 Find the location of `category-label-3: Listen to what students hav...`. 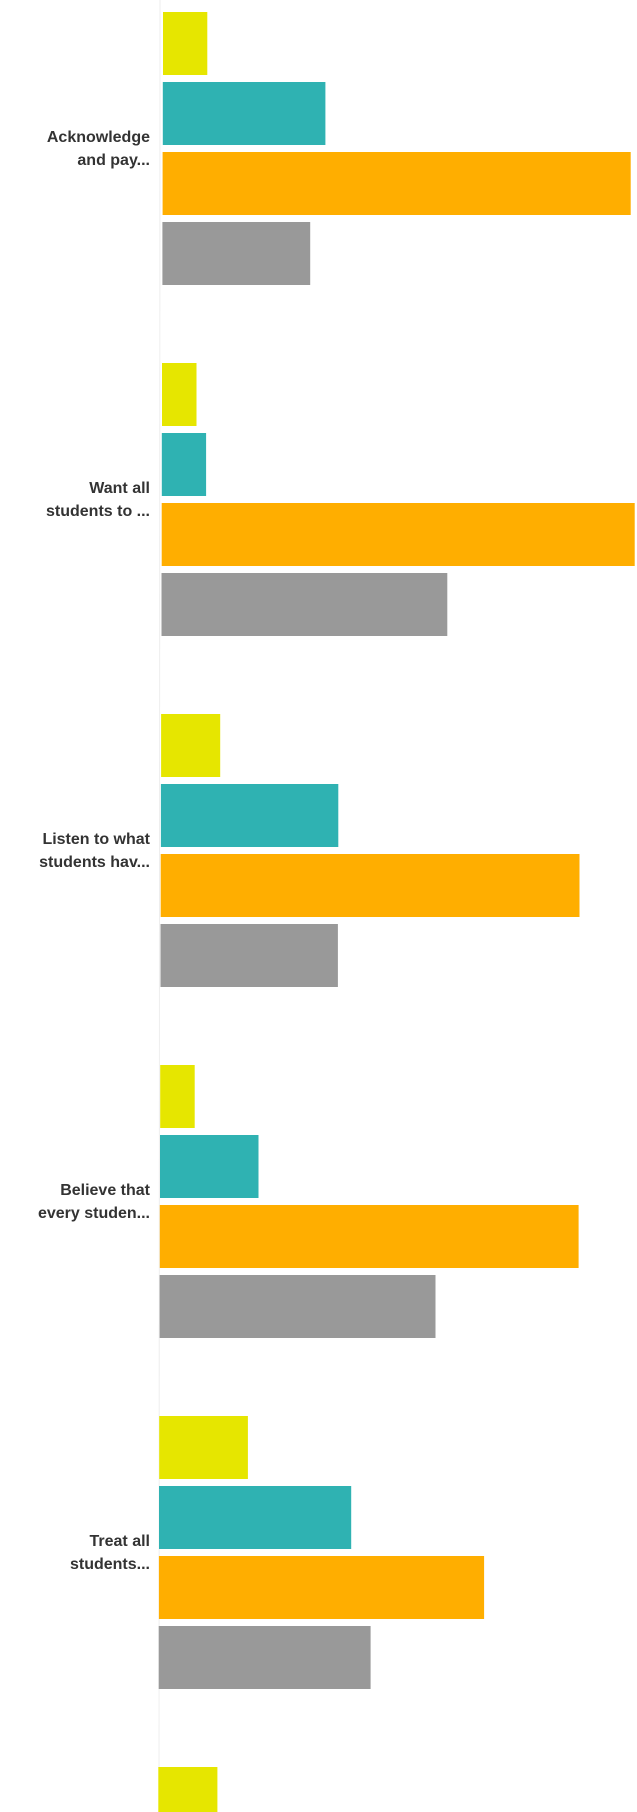

category-label-3: Listen to what students hav... is located at coordinates (95, 851).